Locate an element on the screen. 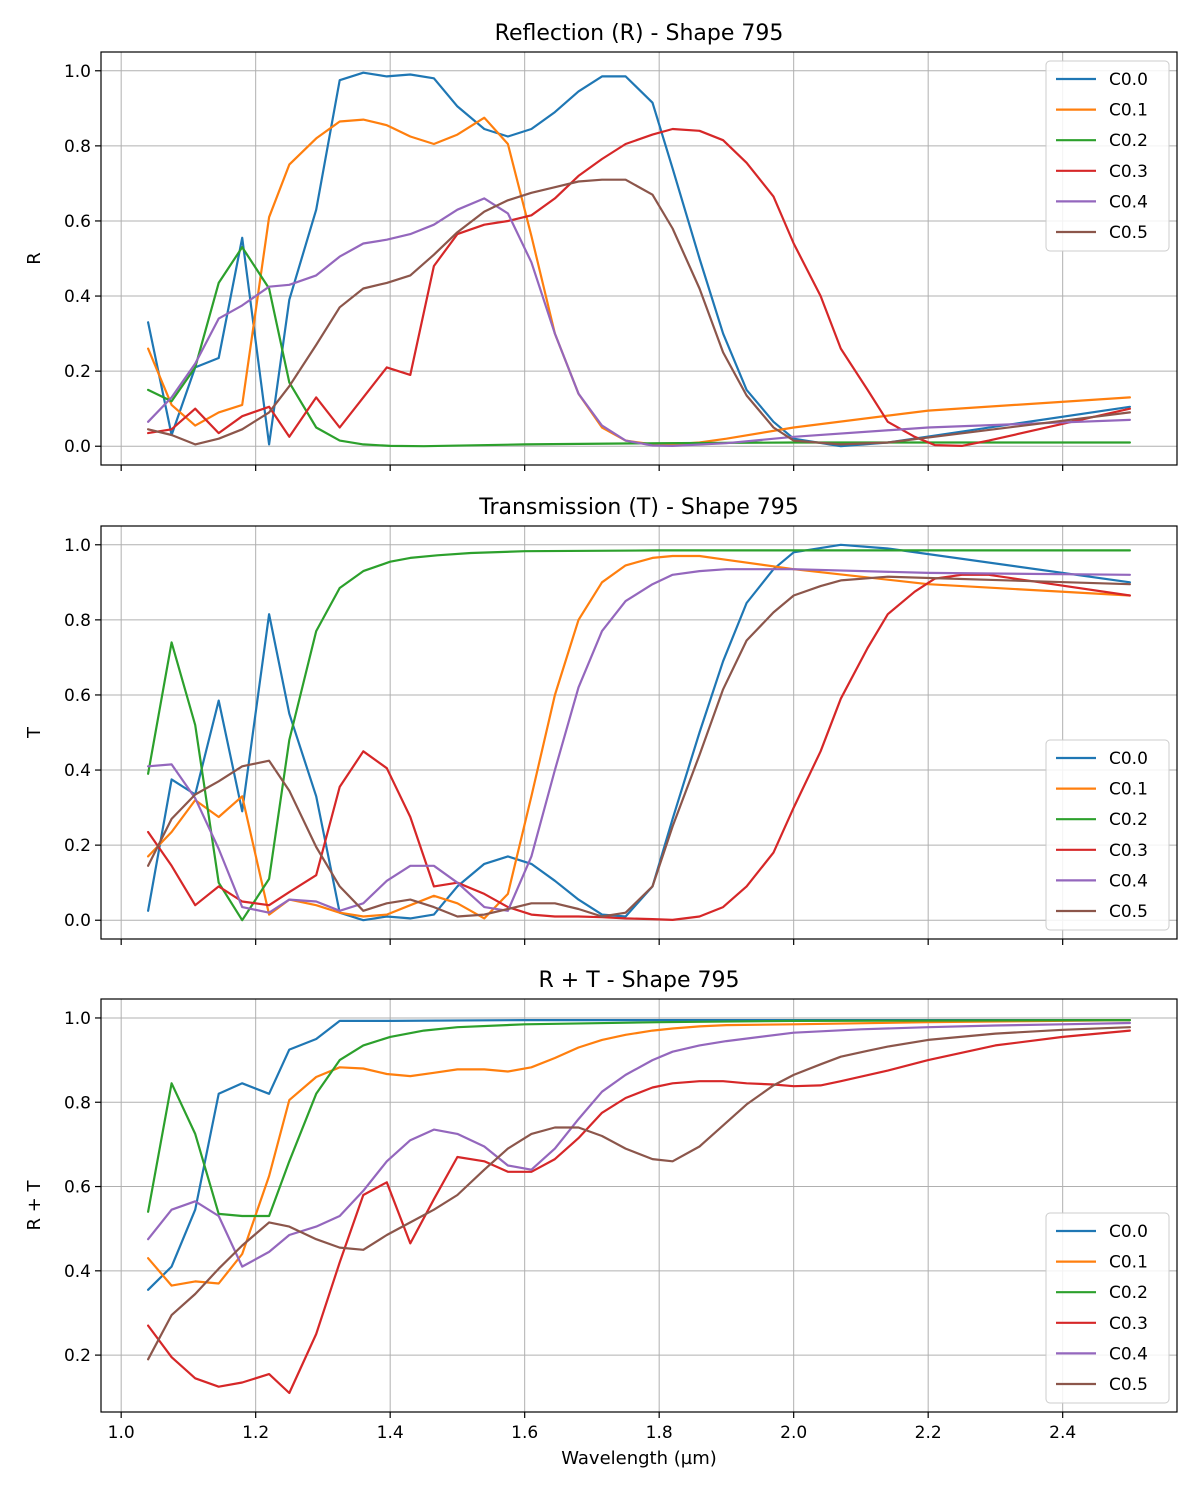 The image size is (1200, 1500). series-line-C0.0 is located at coordinates (639, 1154).